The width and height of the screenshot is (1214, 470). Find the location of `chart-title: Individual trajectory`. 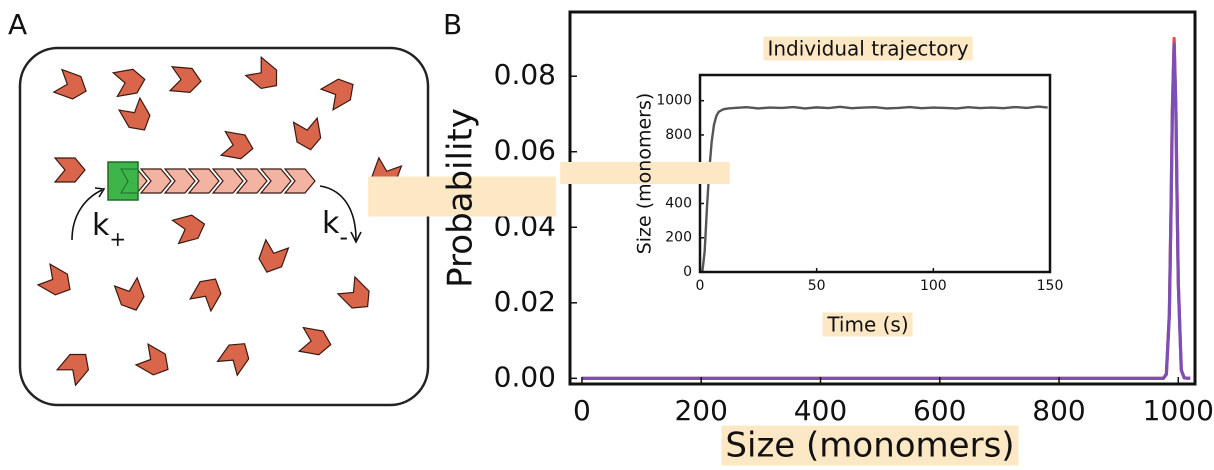

chart-title: Individual trajectory is located at coordinates (867, 49).